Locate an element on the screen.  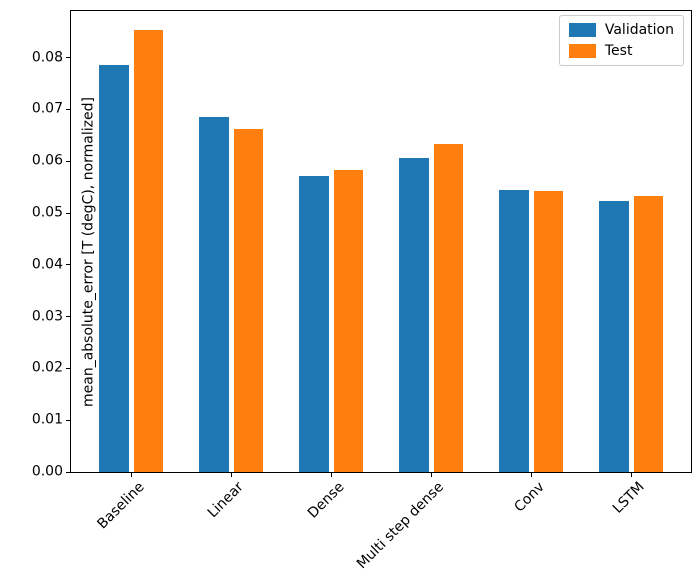
bar-test-multi-step-dense is located at coordinates (448, 308).